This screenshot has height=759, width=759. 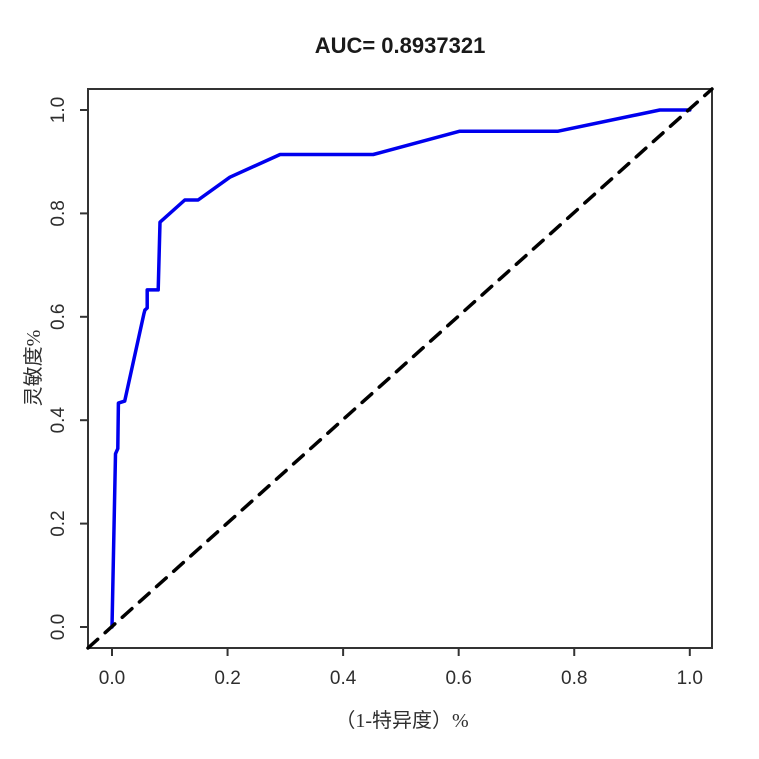 What do you see at coordinates (58, 213) in the screenshot?
I see `y-tick-label: 0.8` at bounding box center [58, 213].